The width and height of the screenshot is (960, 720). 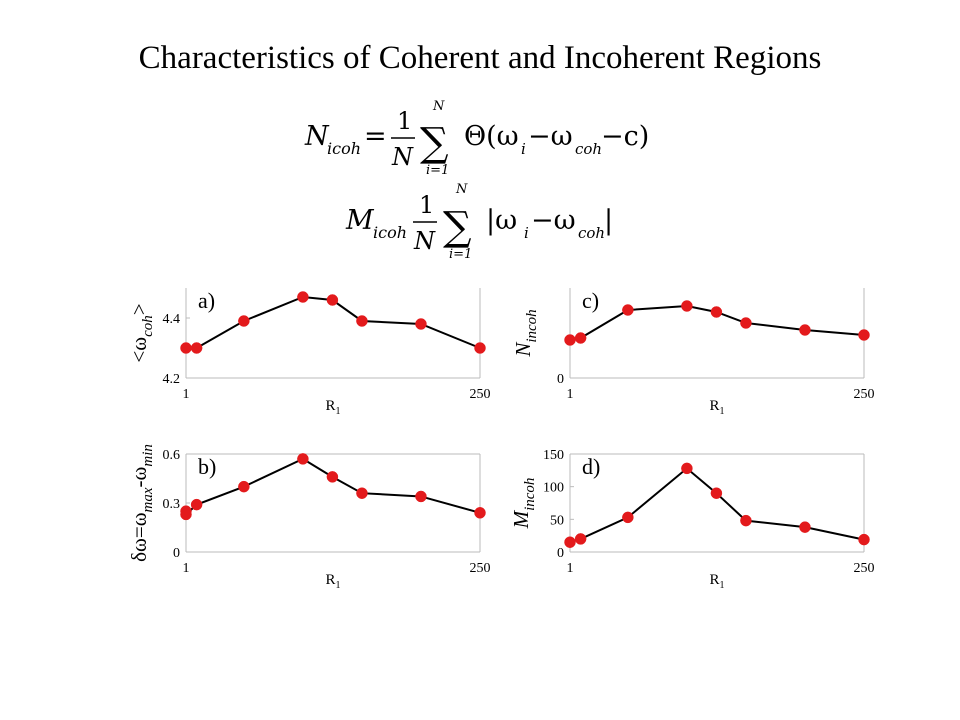 What do you see at coordinates (139, 309) in the screenshot?
I see `y-axis-label-end-a: >` at bounding box center [139, 309].